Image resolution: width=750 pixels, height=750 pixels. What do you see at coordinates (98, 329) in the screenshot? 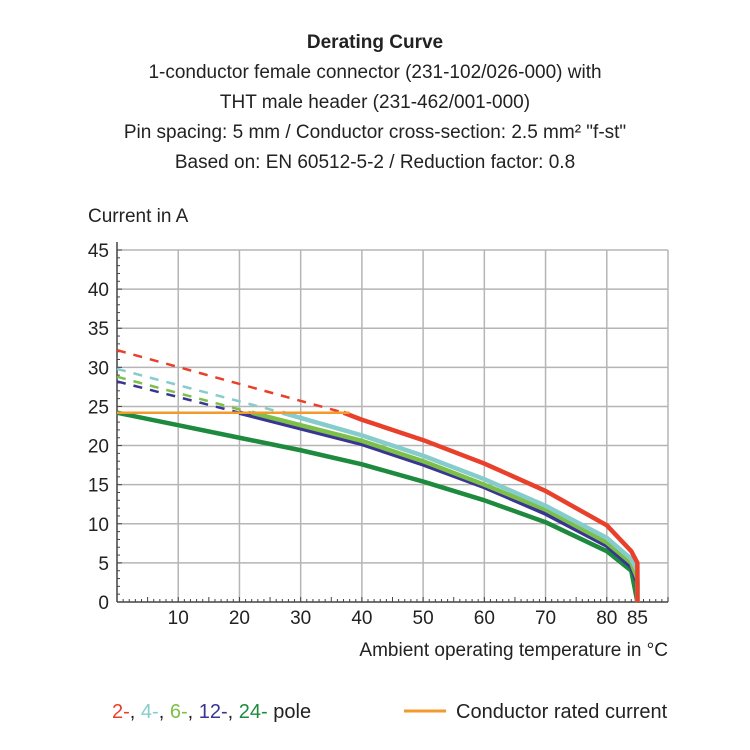
I see `y-tick-label: 35` at bounding box center [98, 329].